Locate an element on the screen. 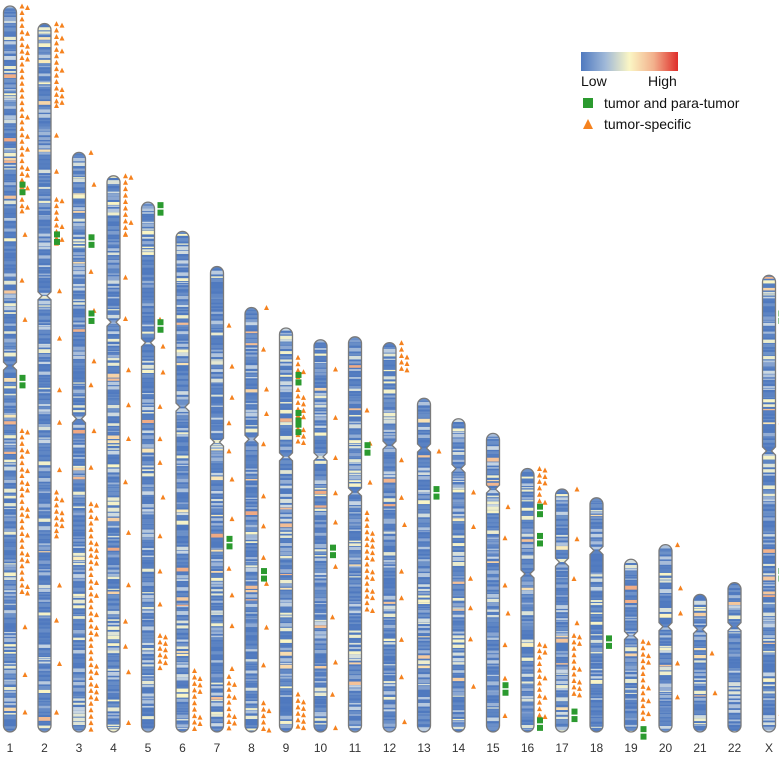 Image resolution: width=779 pixels, height=759 pixels. chromosome-outline is located at coordinates (148, 467).